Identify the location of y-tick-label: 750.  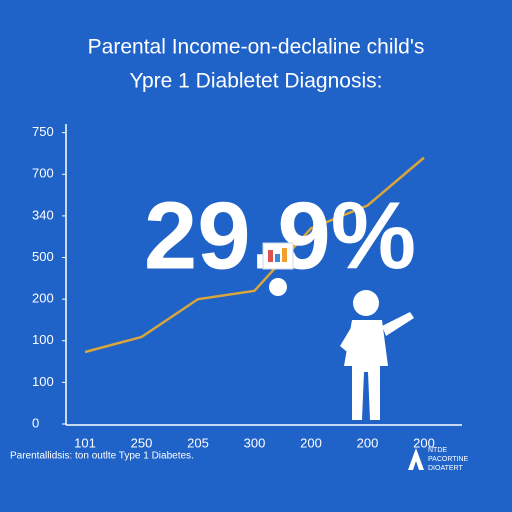
(43, 131).